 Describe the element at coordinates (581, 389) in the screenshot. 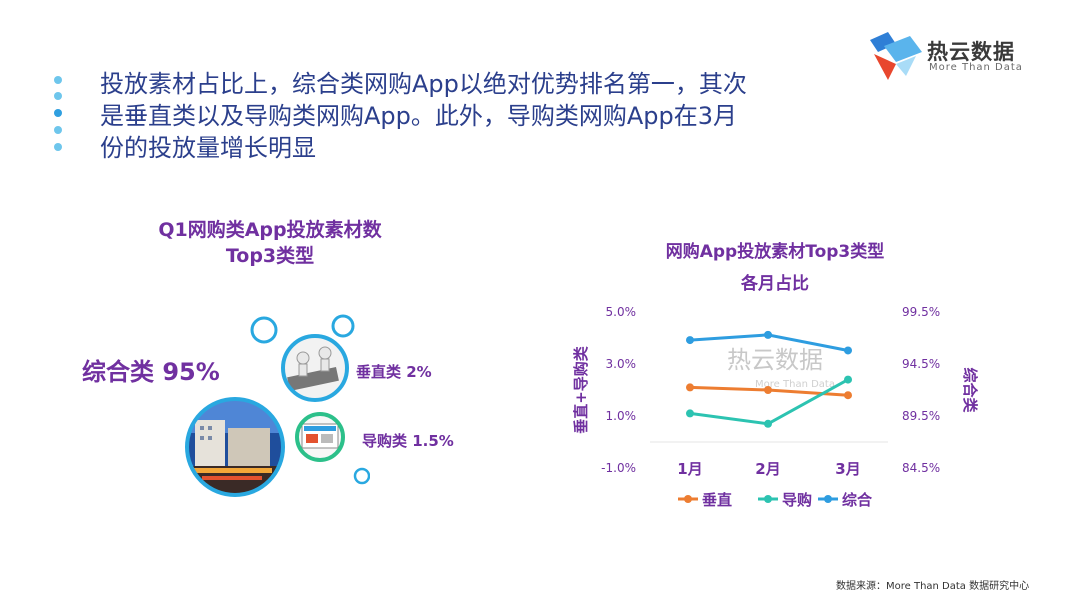

I see `left-axis-label: 垂直+导购类` at that location.